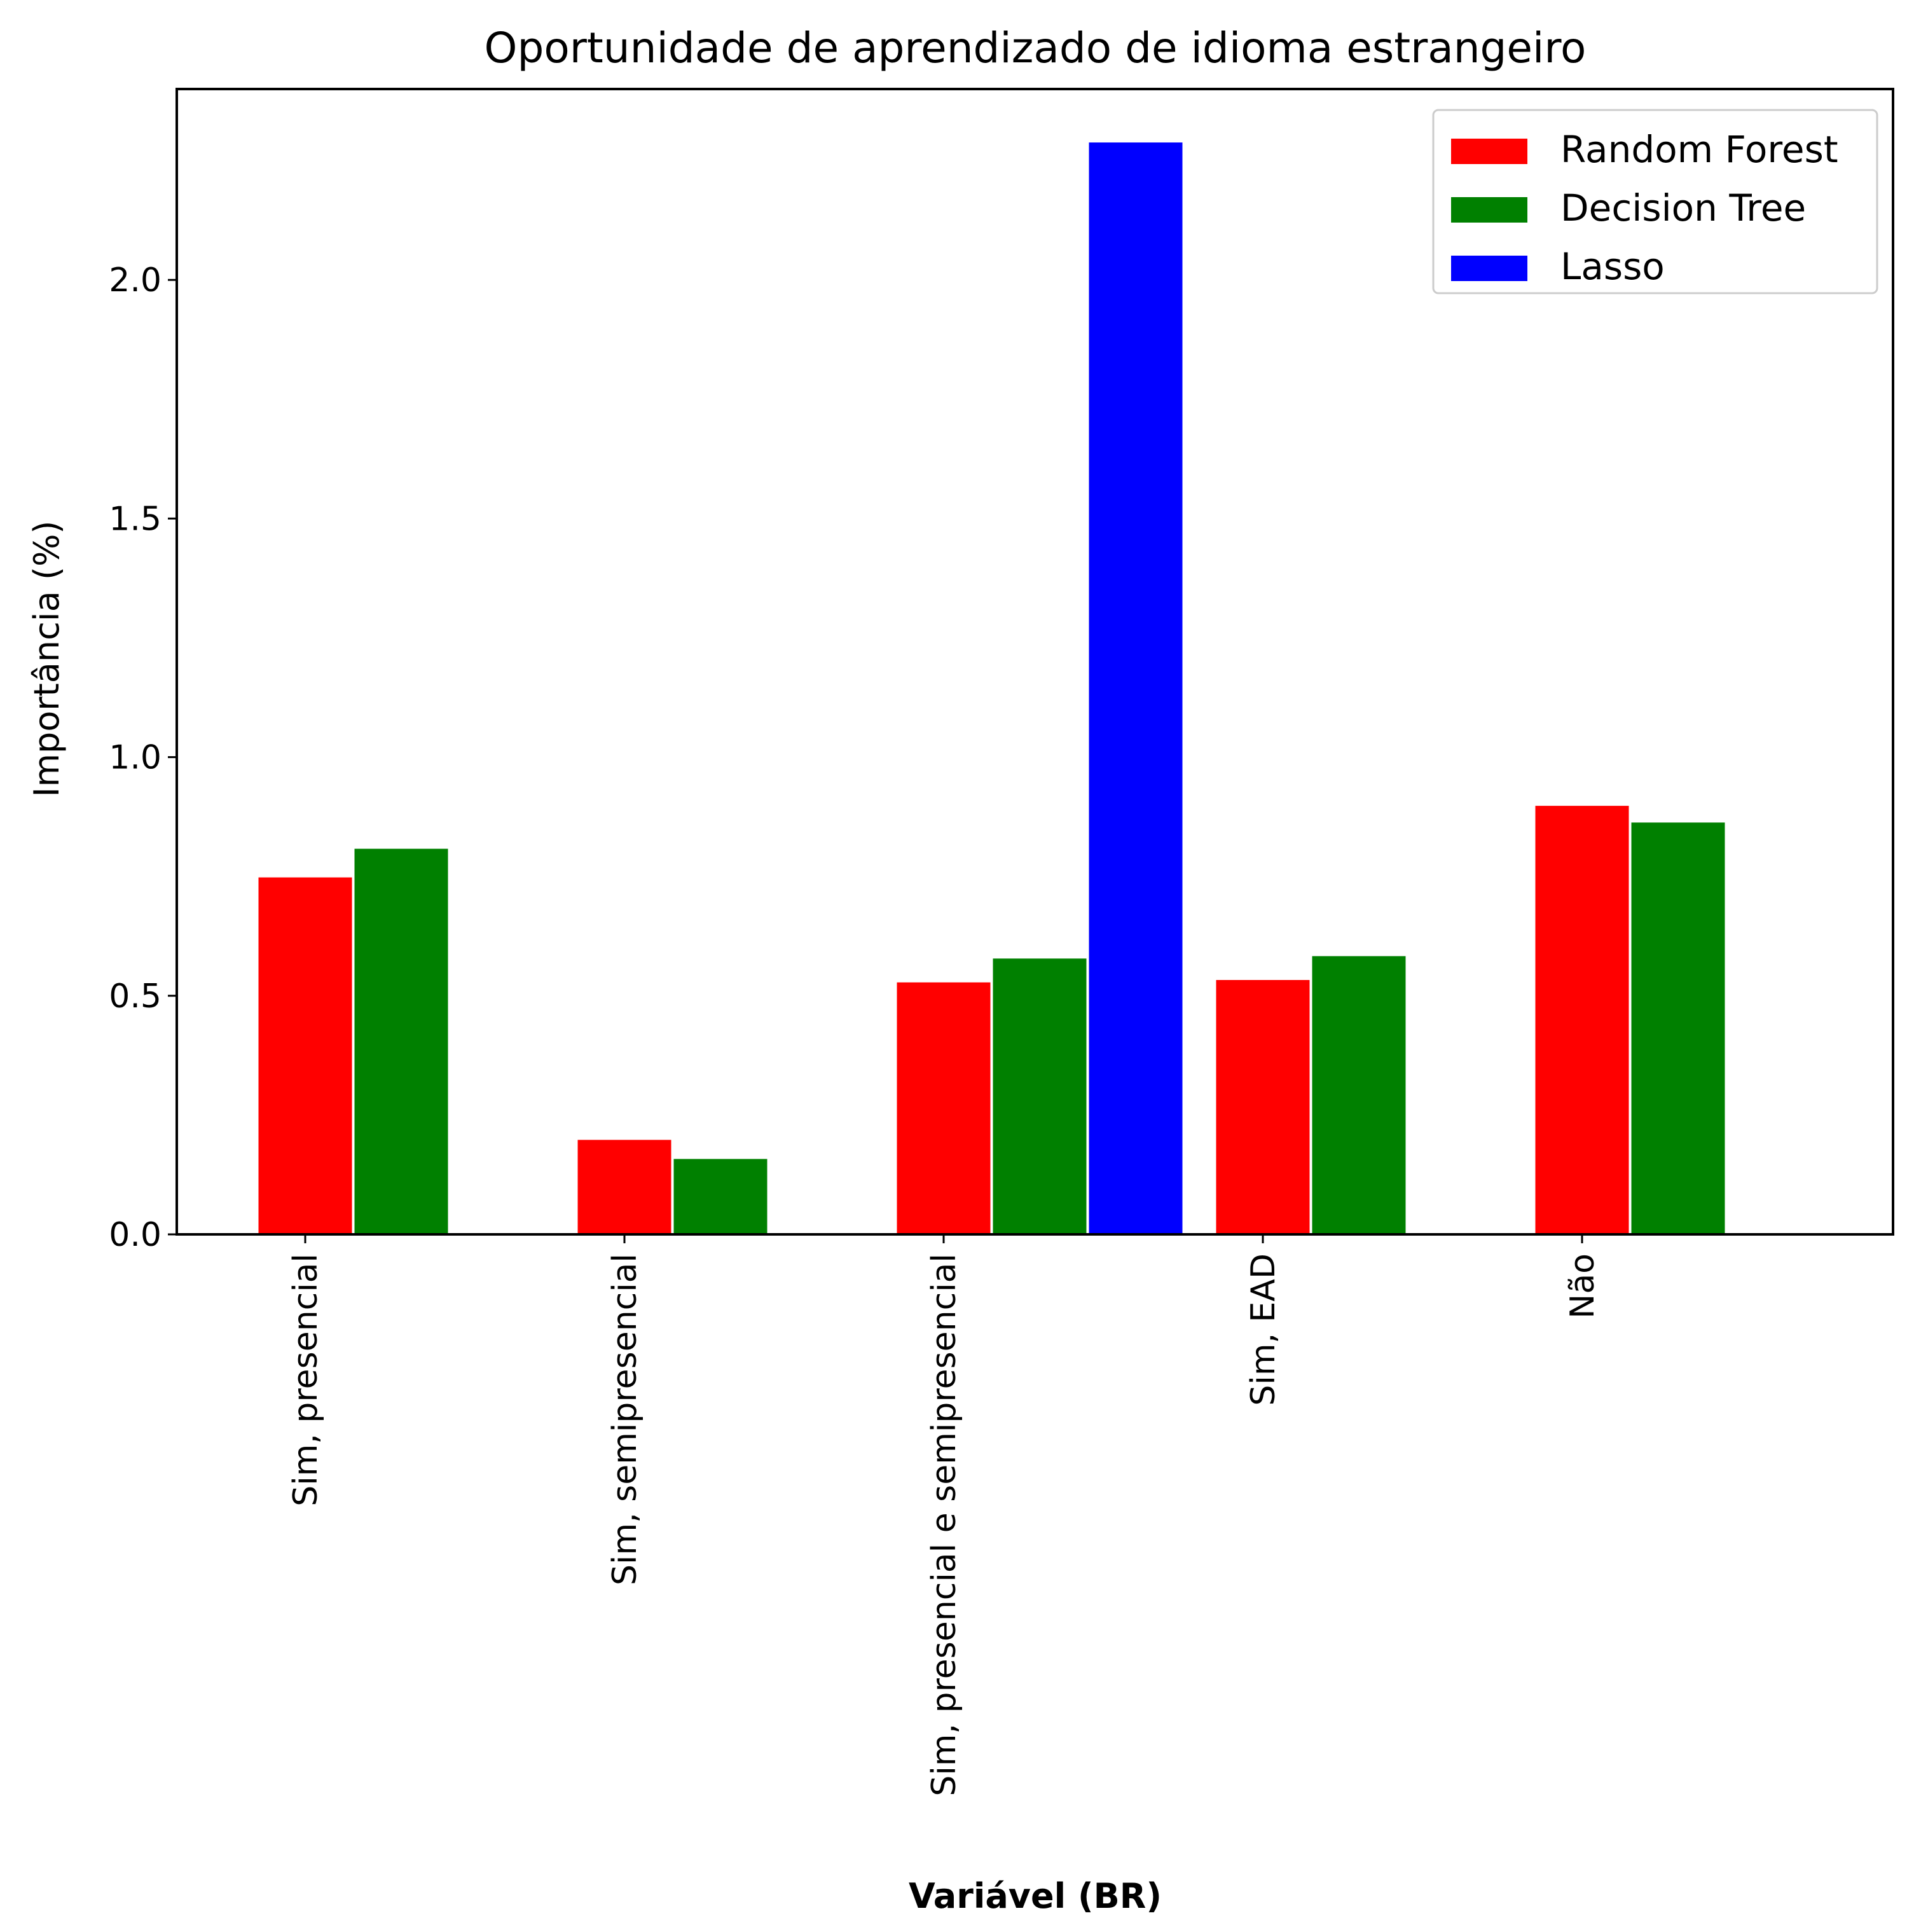  What do you see at coordinates (1683, 208) in the screenshot?
I see `legend-label: Decision Tree` at bounding box center [1683, 208].